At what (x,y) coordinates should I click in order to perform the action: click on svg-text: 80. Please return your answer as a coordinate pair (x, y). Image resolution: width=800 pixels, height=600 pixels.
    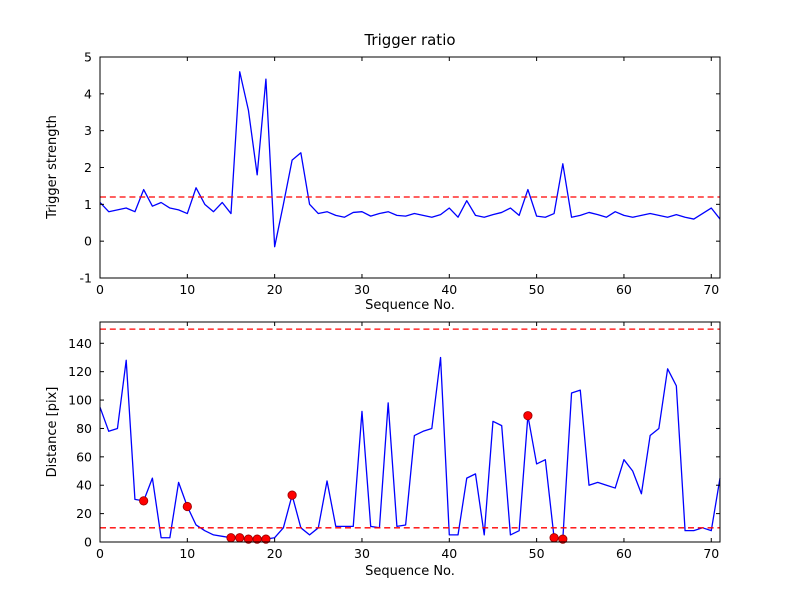
    Looking at the image, I should click on (84, 428).